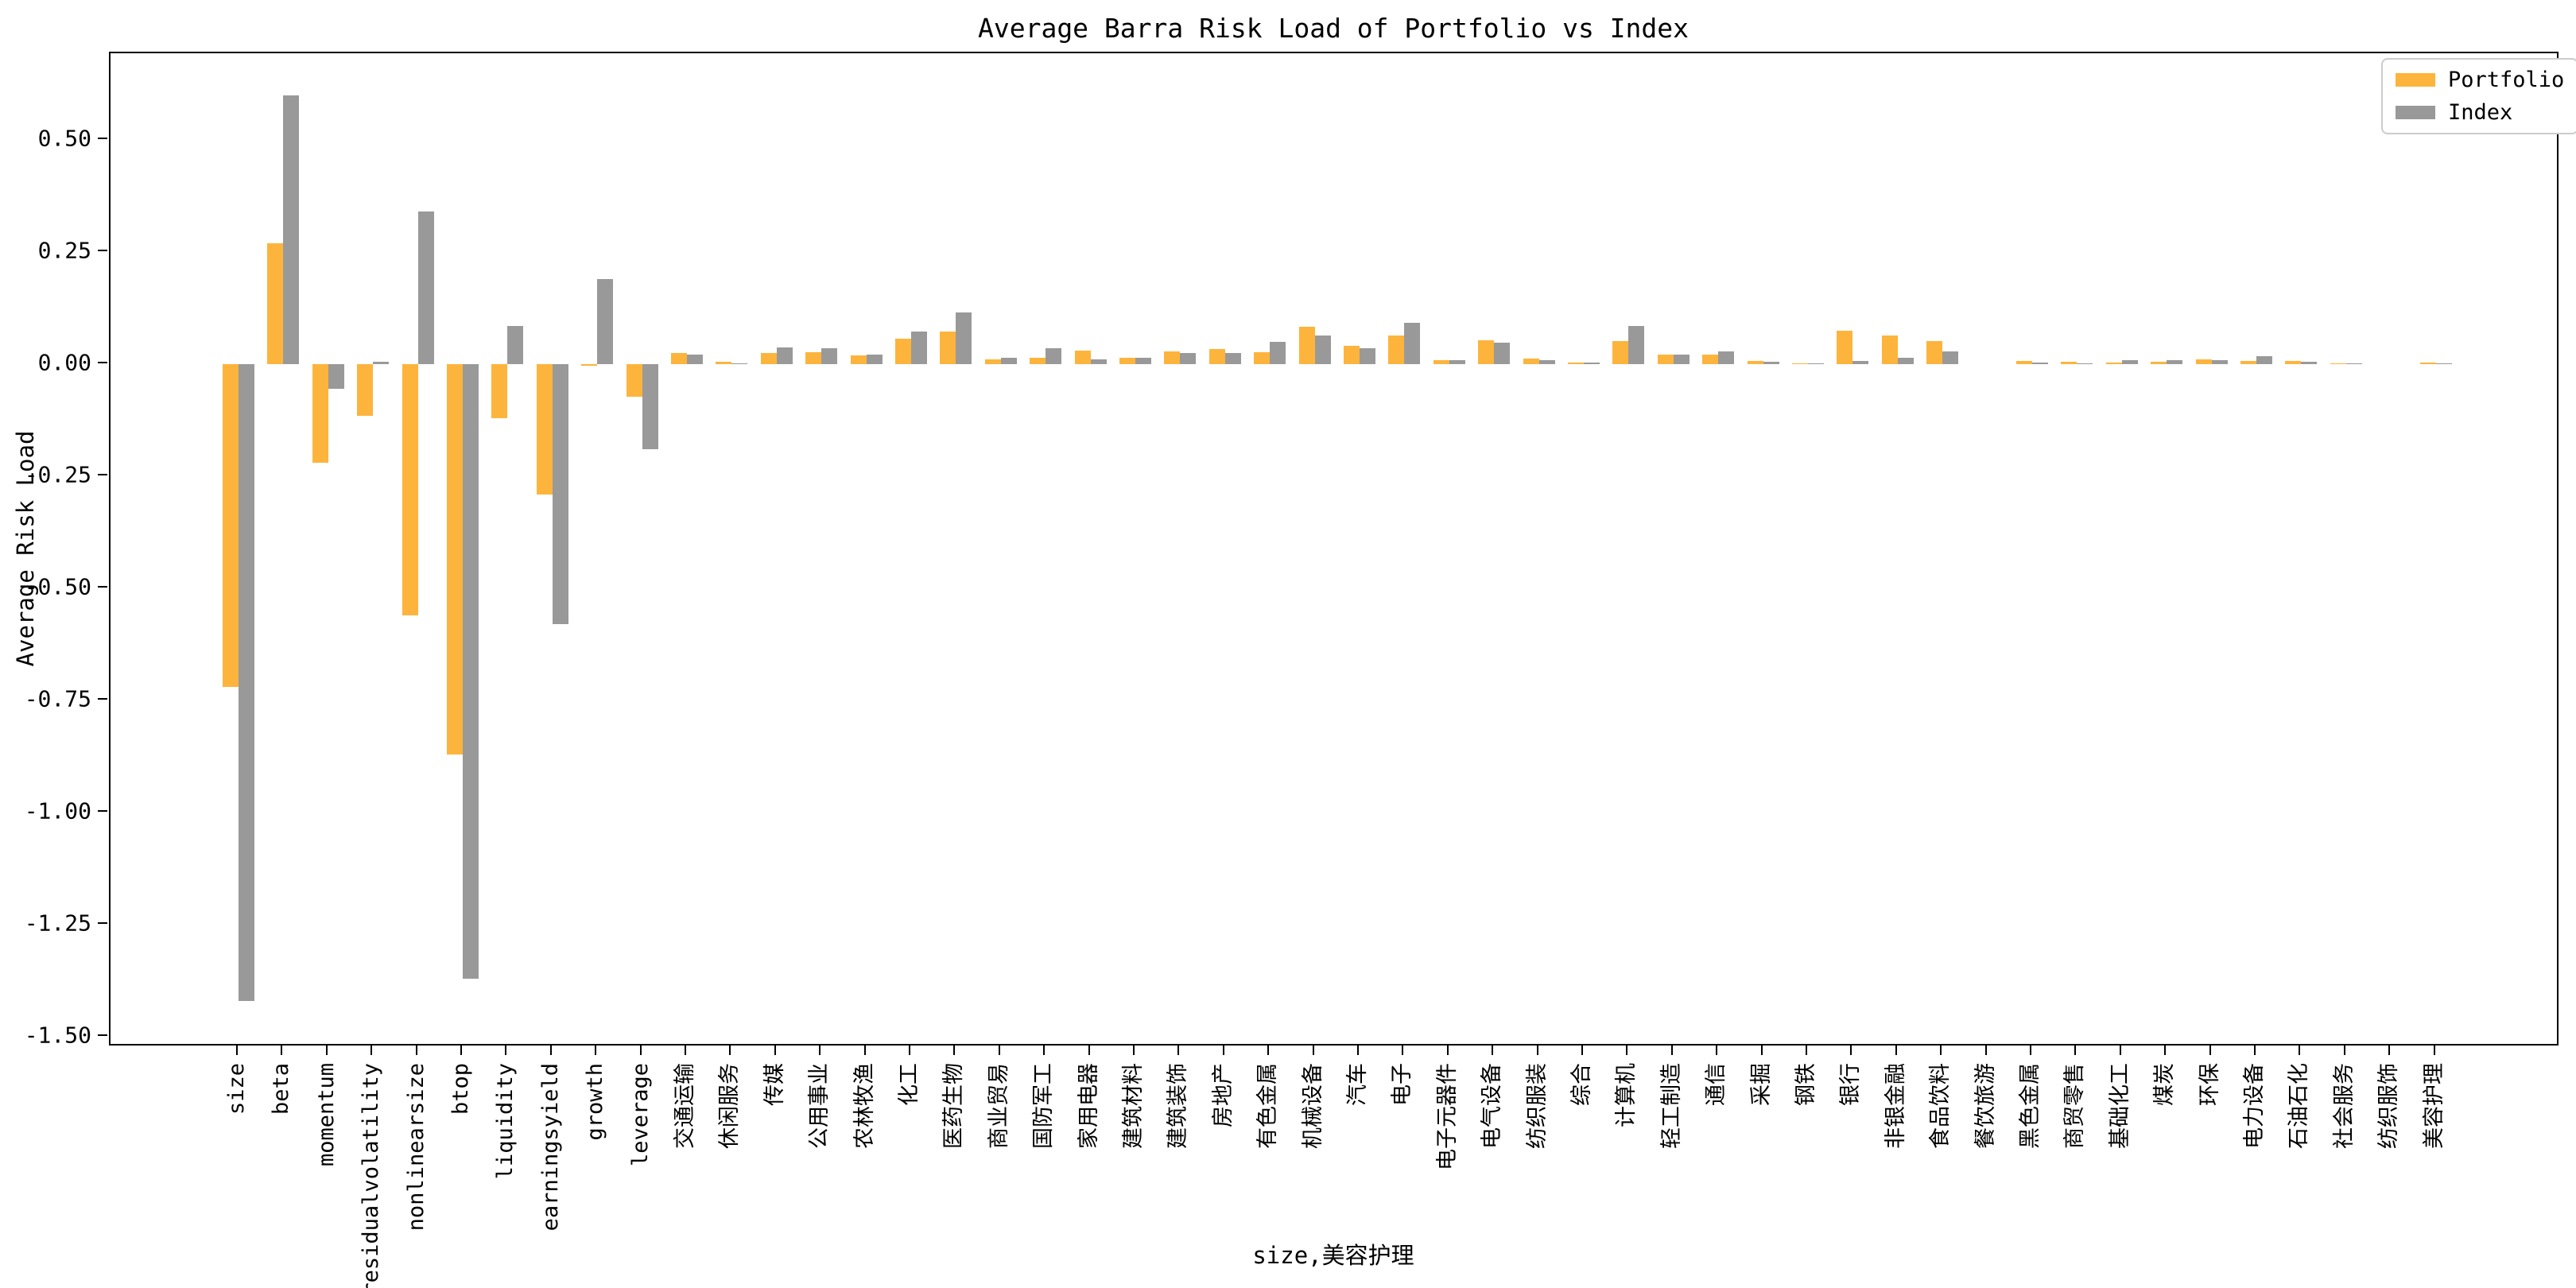  I want to click on bar-portfolio-有色金属, so click(1262, 357).